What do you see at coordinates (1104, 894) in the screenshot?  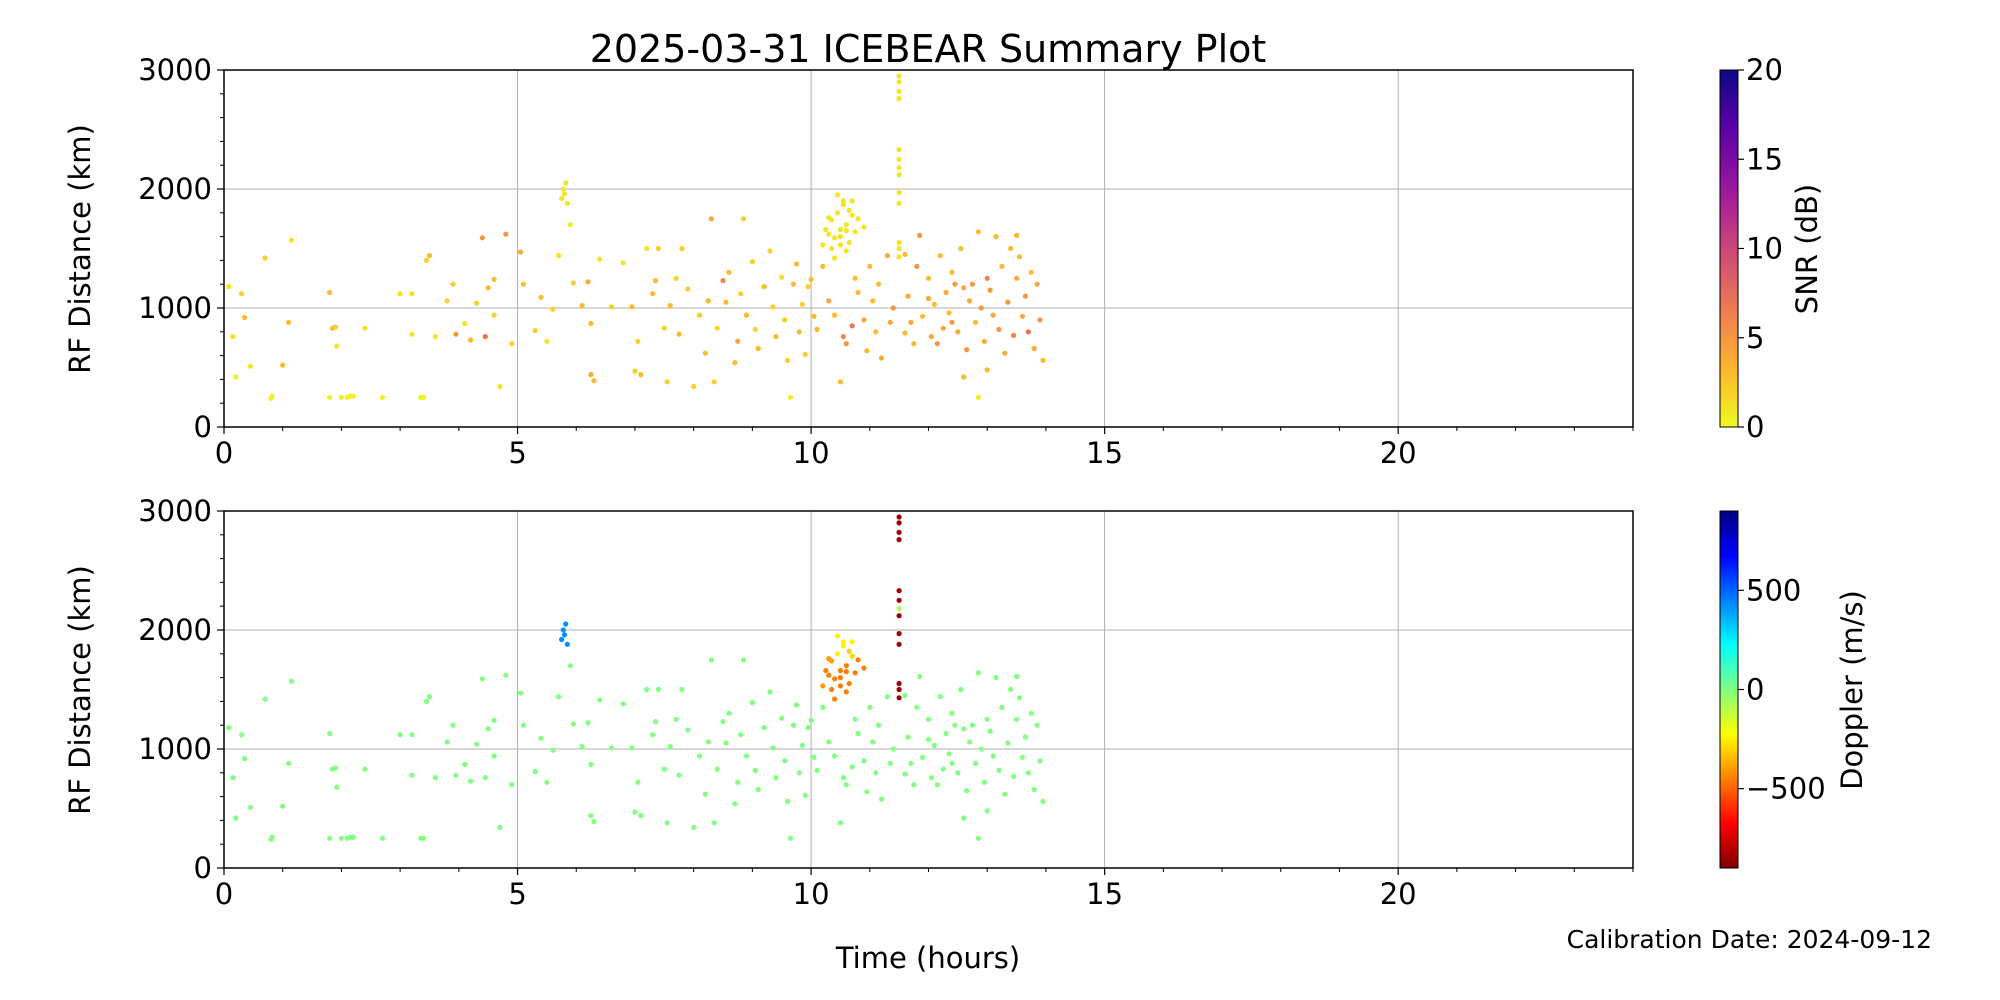 I see `x-tick-label: 15` at bounding box center [1104, 894].